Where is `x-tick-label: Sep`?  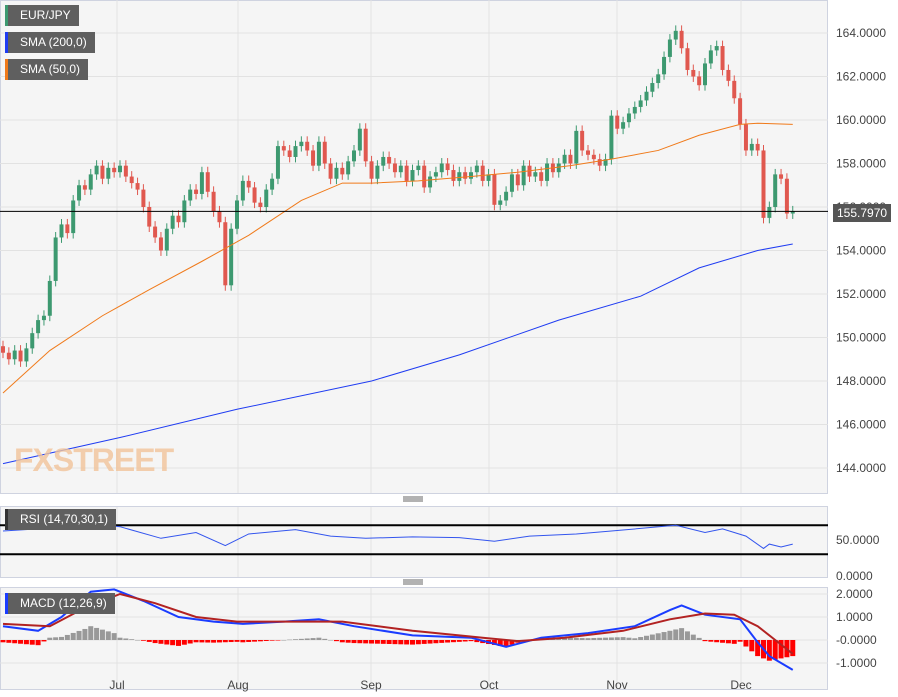 x-tick-label: Sep is located at coordinates (371, 685).